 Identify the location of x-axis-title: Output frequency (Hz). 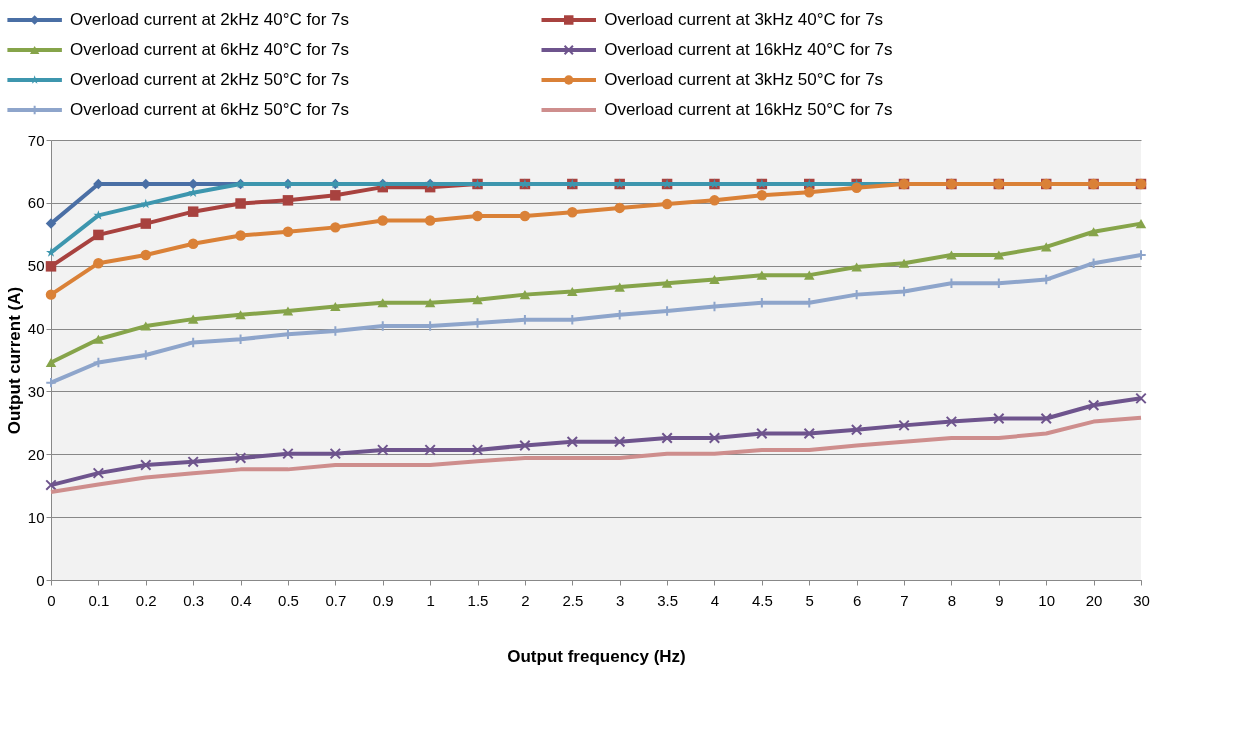
(596, 656).